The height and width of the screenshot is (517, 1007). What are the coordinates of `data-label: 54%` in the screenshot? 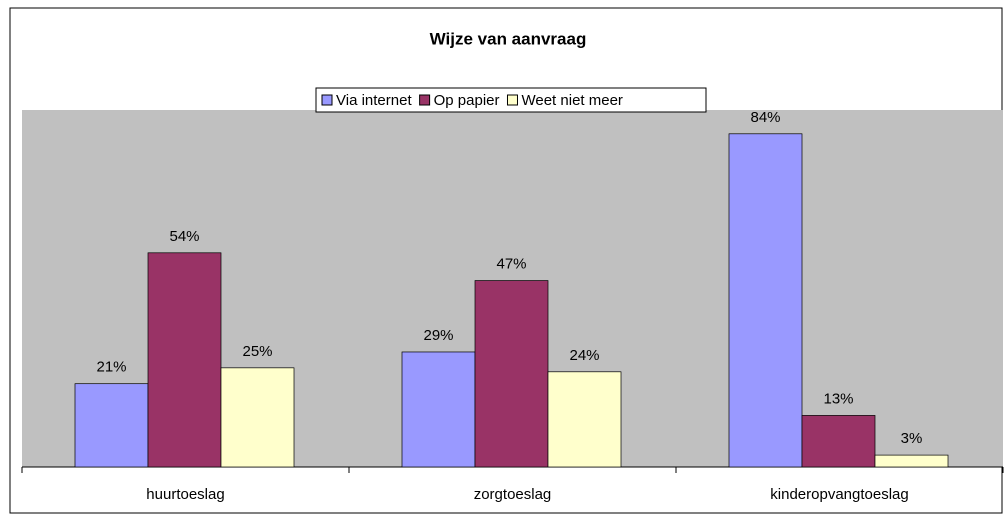 It's located at (184, 236).